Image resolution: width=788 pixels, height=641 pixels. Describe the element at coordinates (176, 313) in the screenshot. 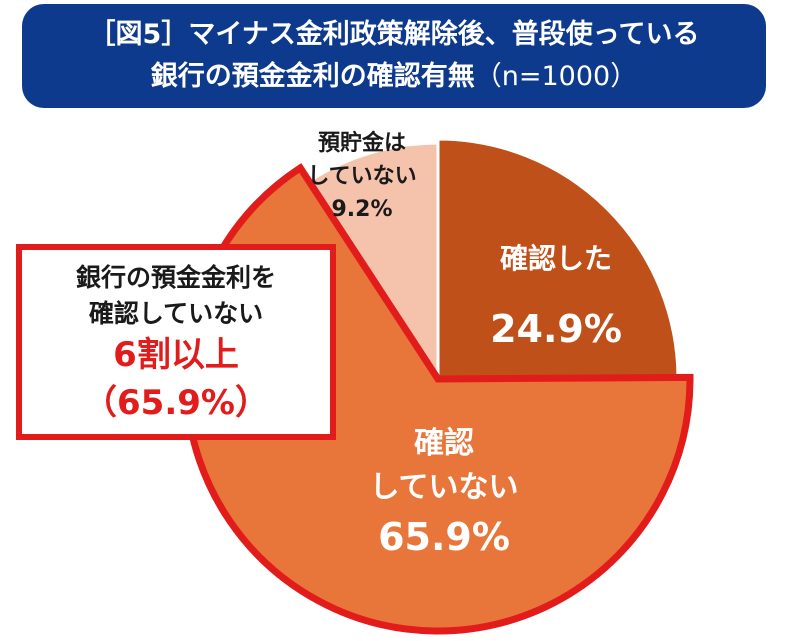

I see `callout-line2: 確認していない` at that location.